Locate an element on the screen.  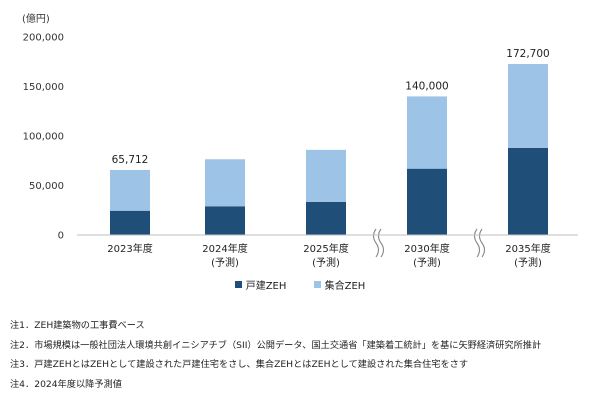
legend-label-collective: 集合ZEH is located at coordinates (345, 286).